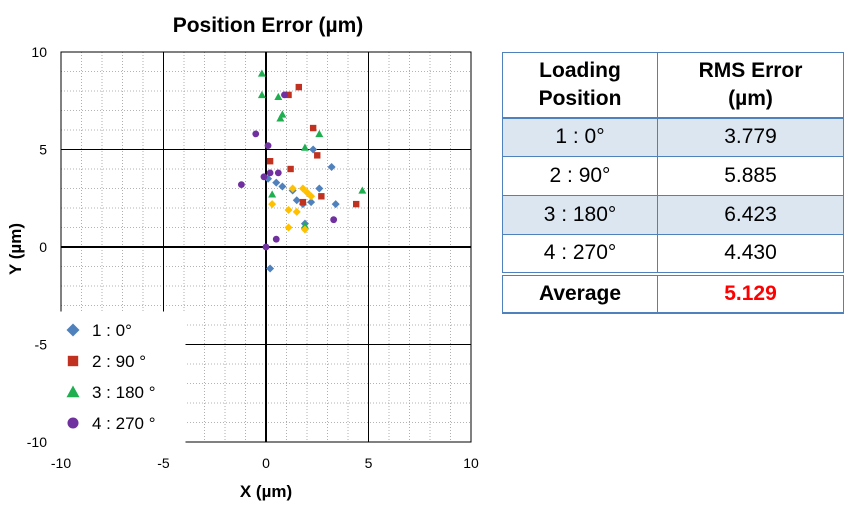 Image resolution: width=855 pixels, height=508 pixels. What do you see at coordinates (124, 392) in the screenshot?
I see `legend-label-3: 3 : 180 °` at bounding box center [124, 392].